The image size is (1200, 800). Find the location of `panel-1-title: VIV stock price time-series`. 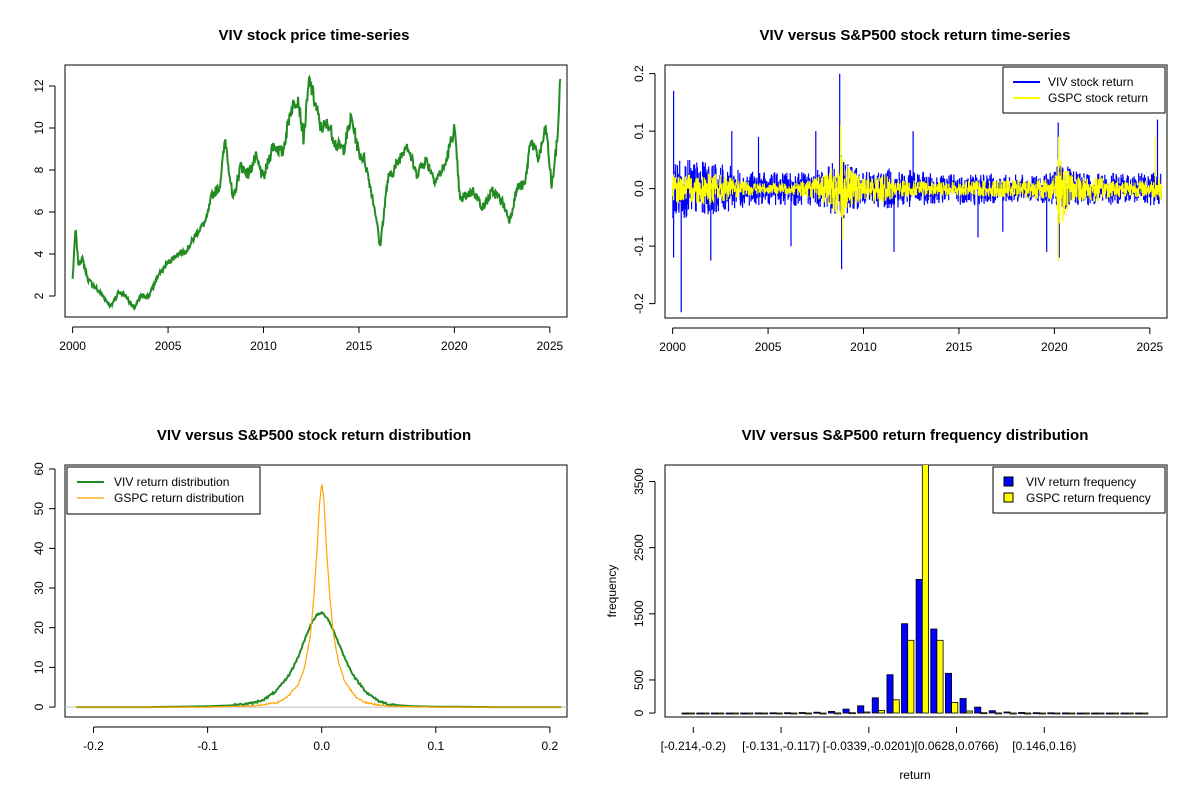

panel-1-title: VIV stock price time-series is located at coordinates (314, 35).